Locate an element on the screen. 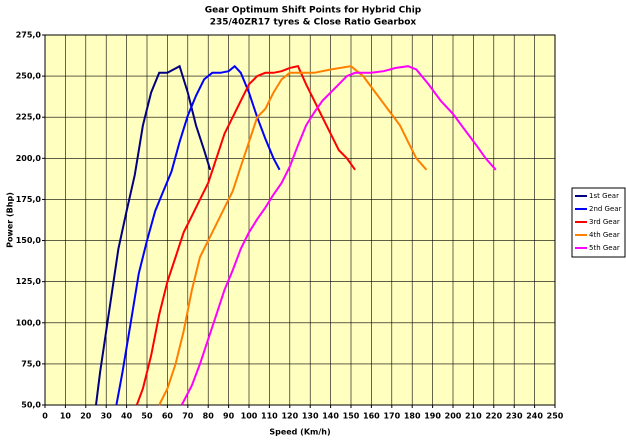 This screenshot has width=626, height=441. x-tick-label: 140 is located at coordinates (330, 416).